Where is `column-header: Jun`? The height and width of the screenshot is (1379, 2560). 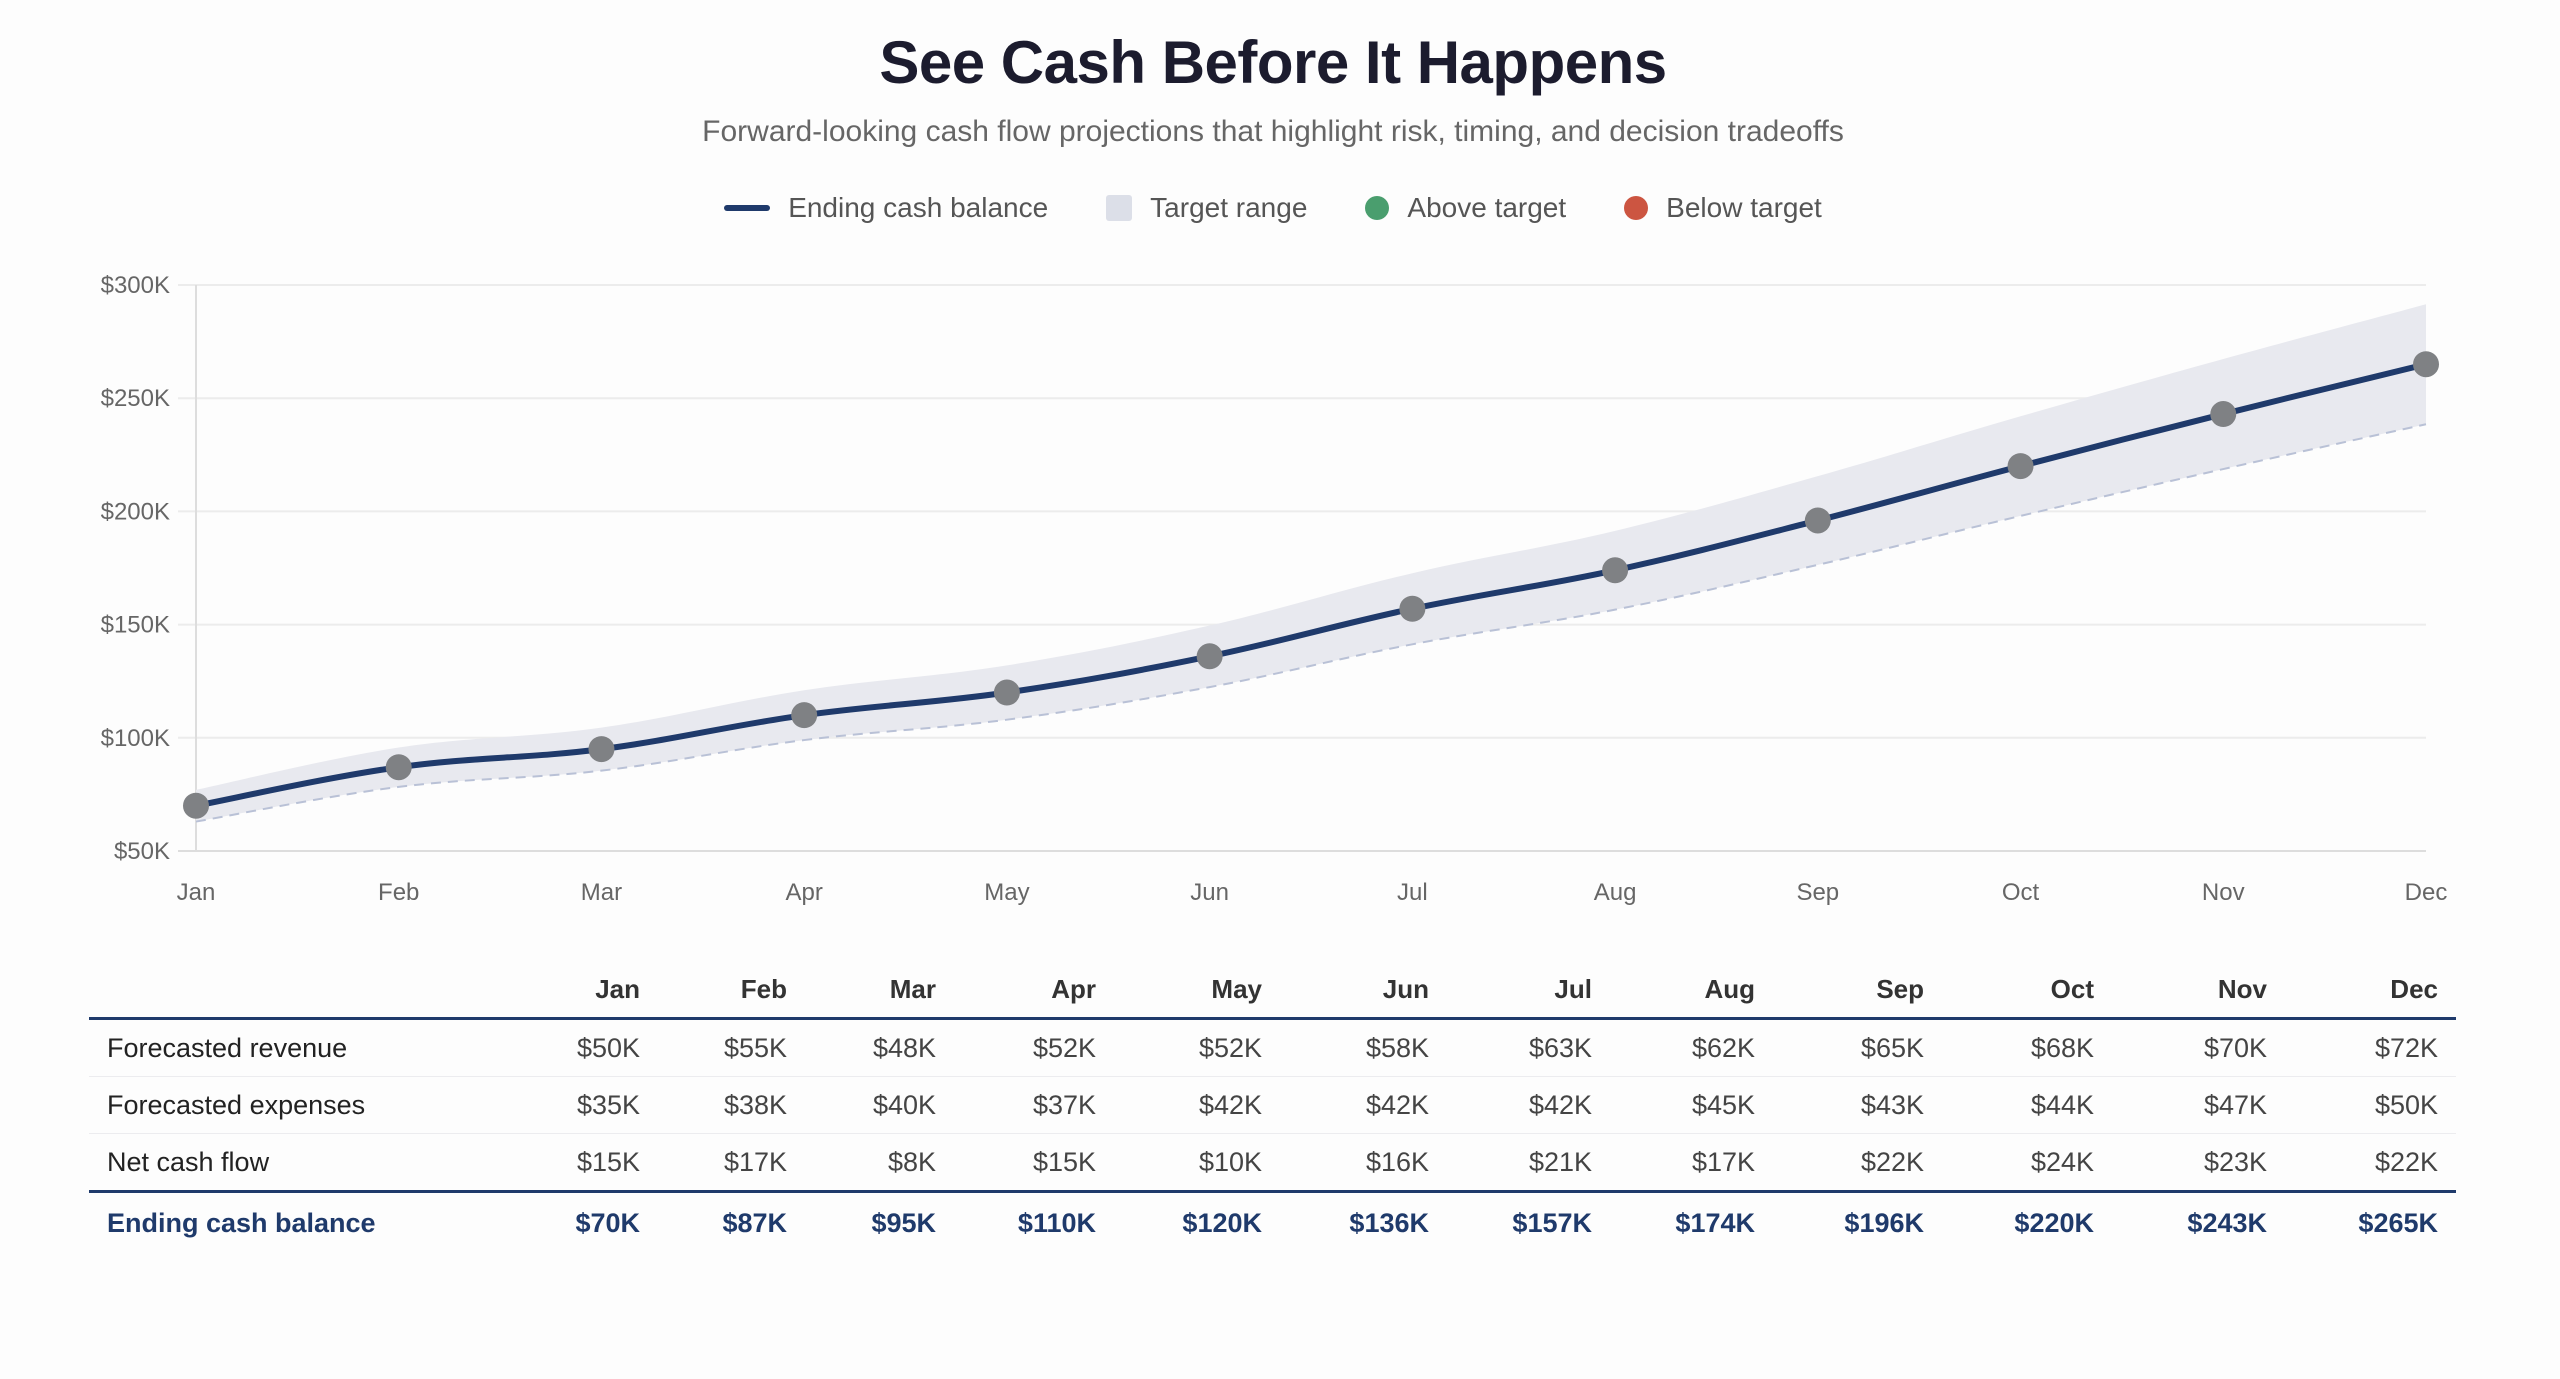 column-header: Jun is located at coordinates (1363, 991).